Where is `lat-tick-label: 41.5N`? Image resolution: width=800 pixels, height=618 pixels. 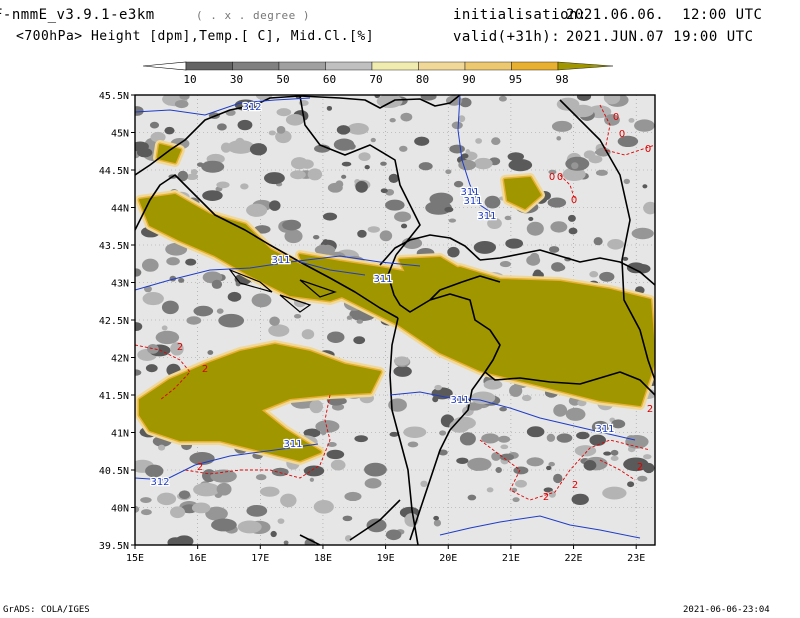 lat-tick-label: 41.5N is located at coordinates (114, 396).